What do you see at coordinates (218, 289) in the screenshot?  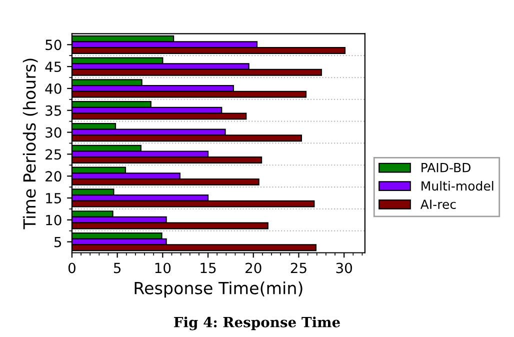 I see `x-axis-title: Response Time(min)` at bounding box center [218, 289].